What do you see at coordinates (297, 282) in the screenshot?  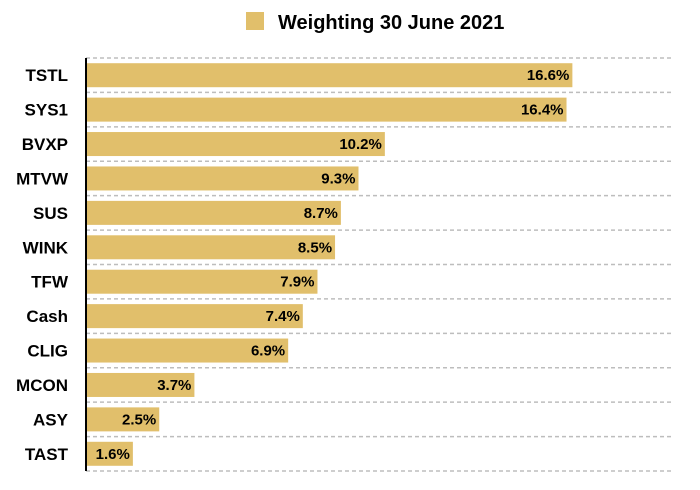 I see `data-label-tfw: 7.9%` at bounding box center [297, 282].